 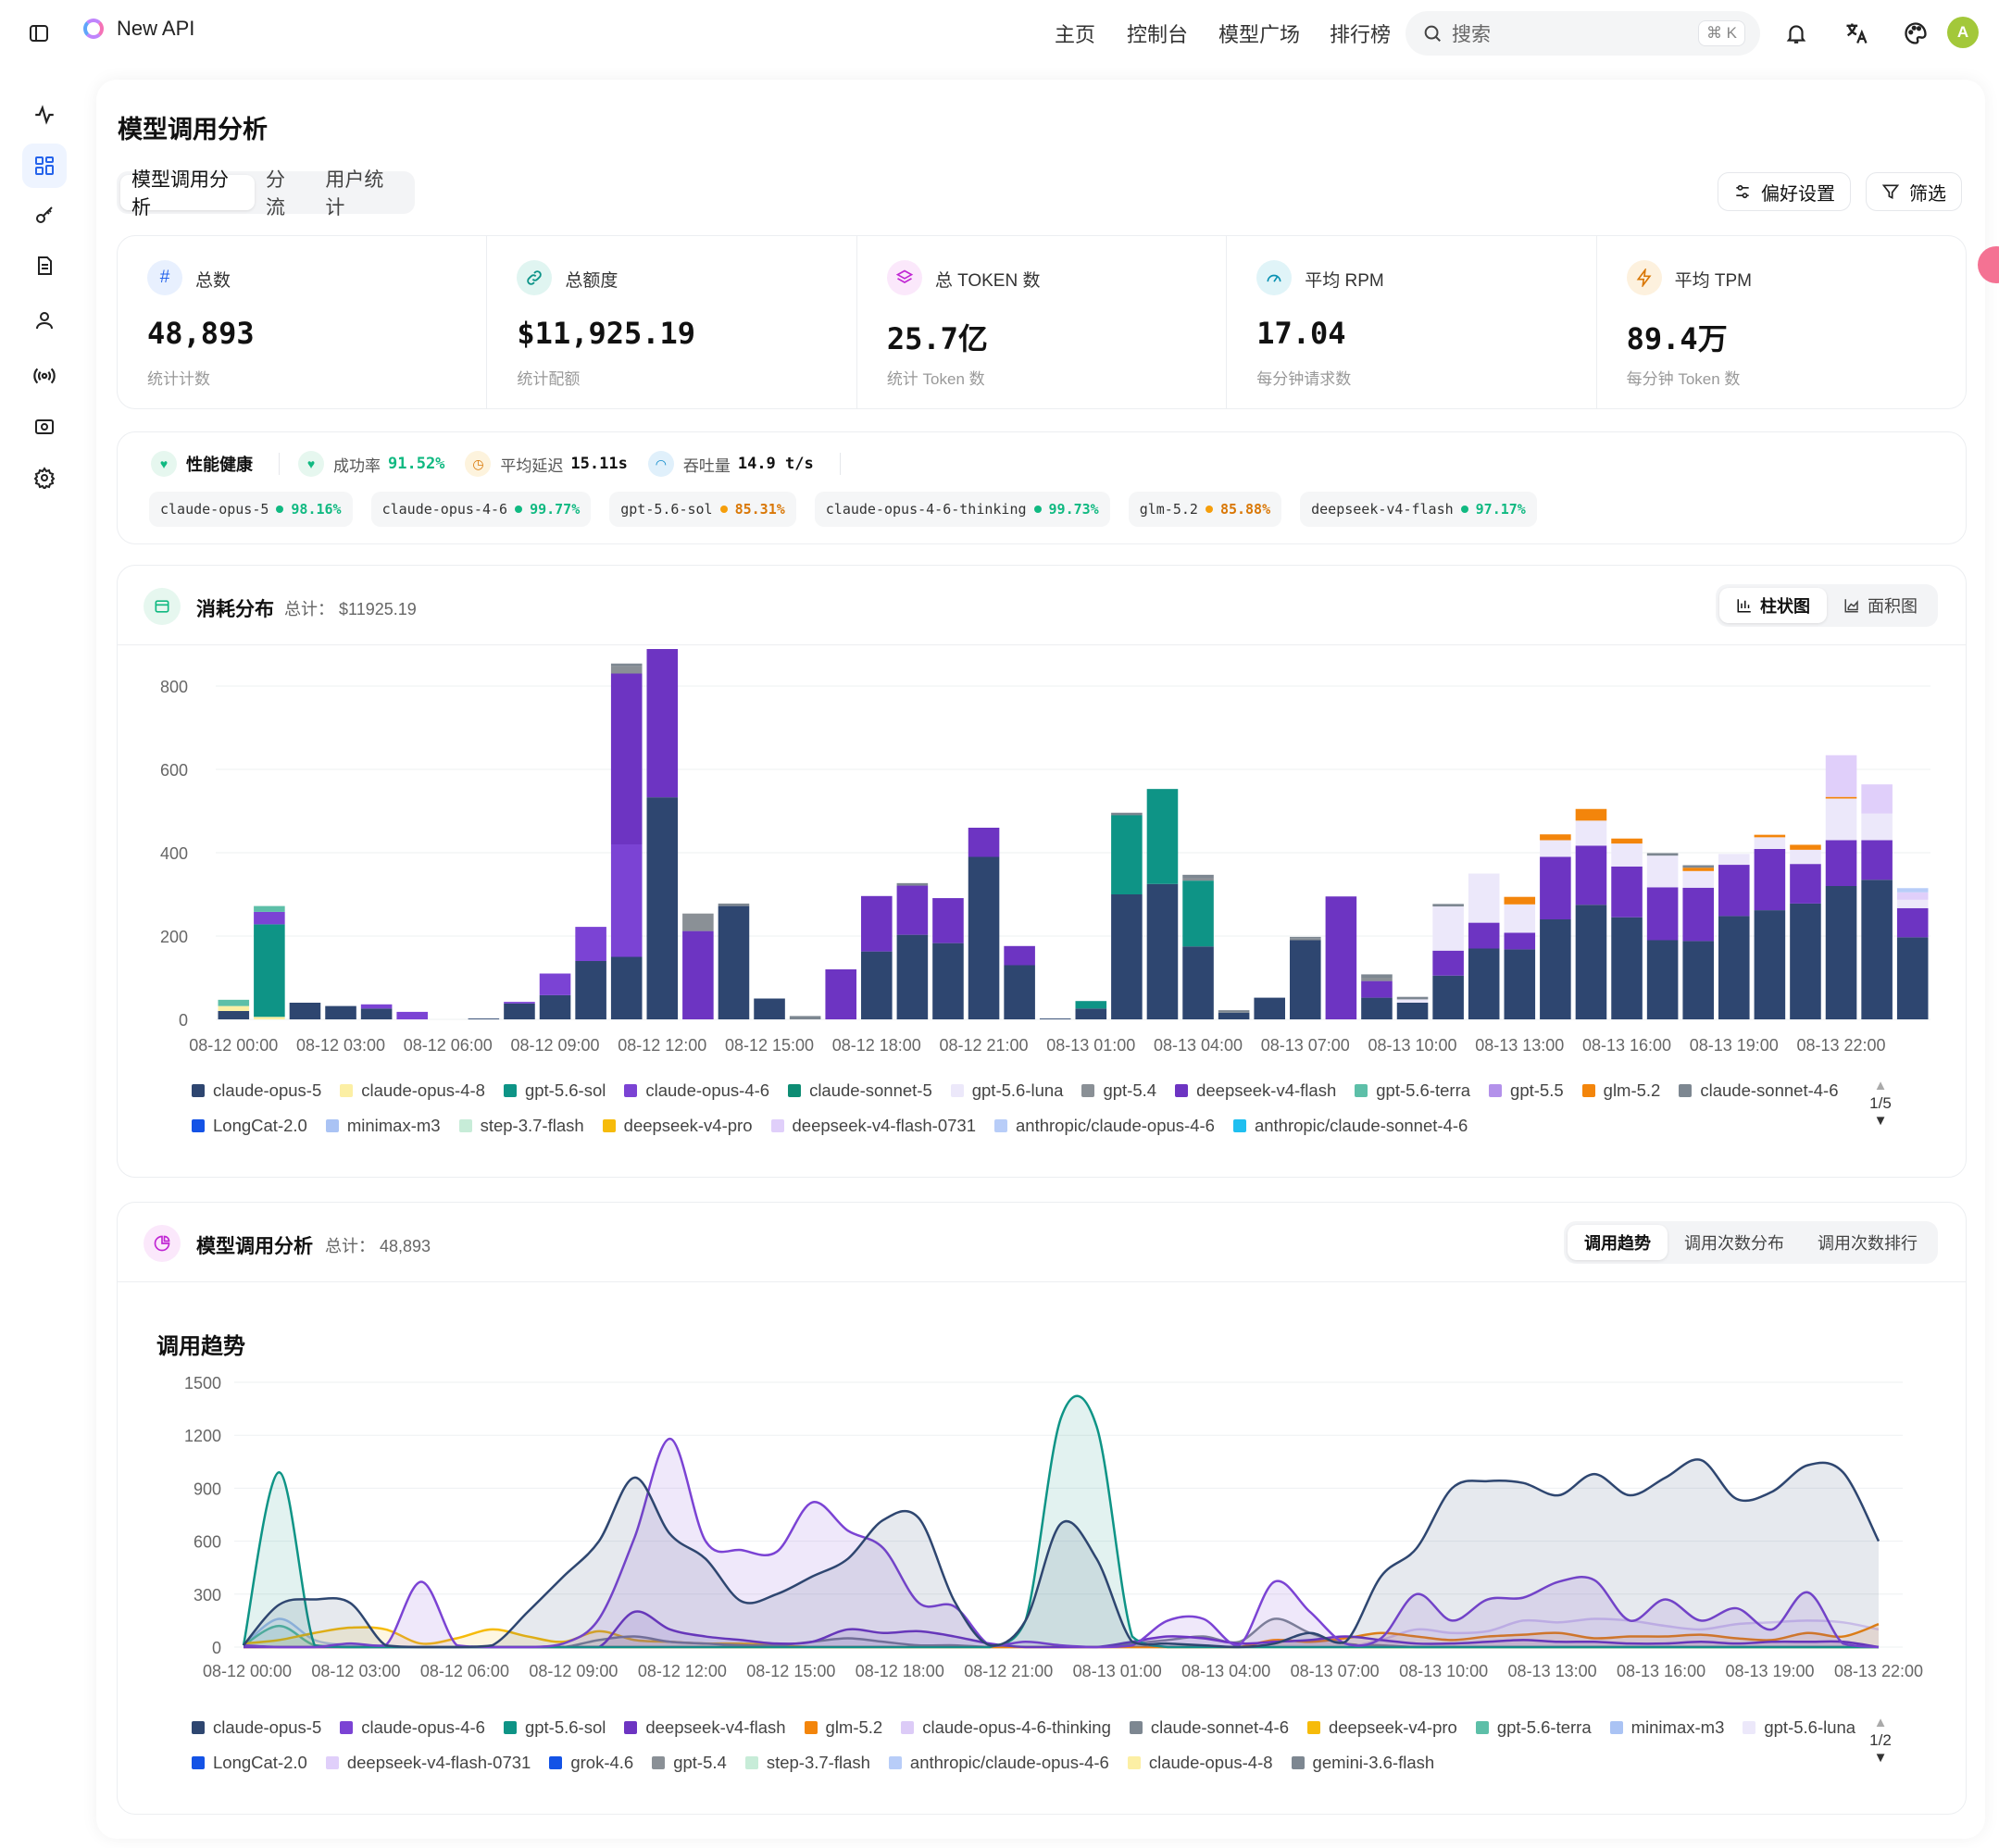 What do you see at coordinates (260, 1125) in the screenshot?
I see `legend-label: LongCat-2.0` at bounding box center [260, 1125].